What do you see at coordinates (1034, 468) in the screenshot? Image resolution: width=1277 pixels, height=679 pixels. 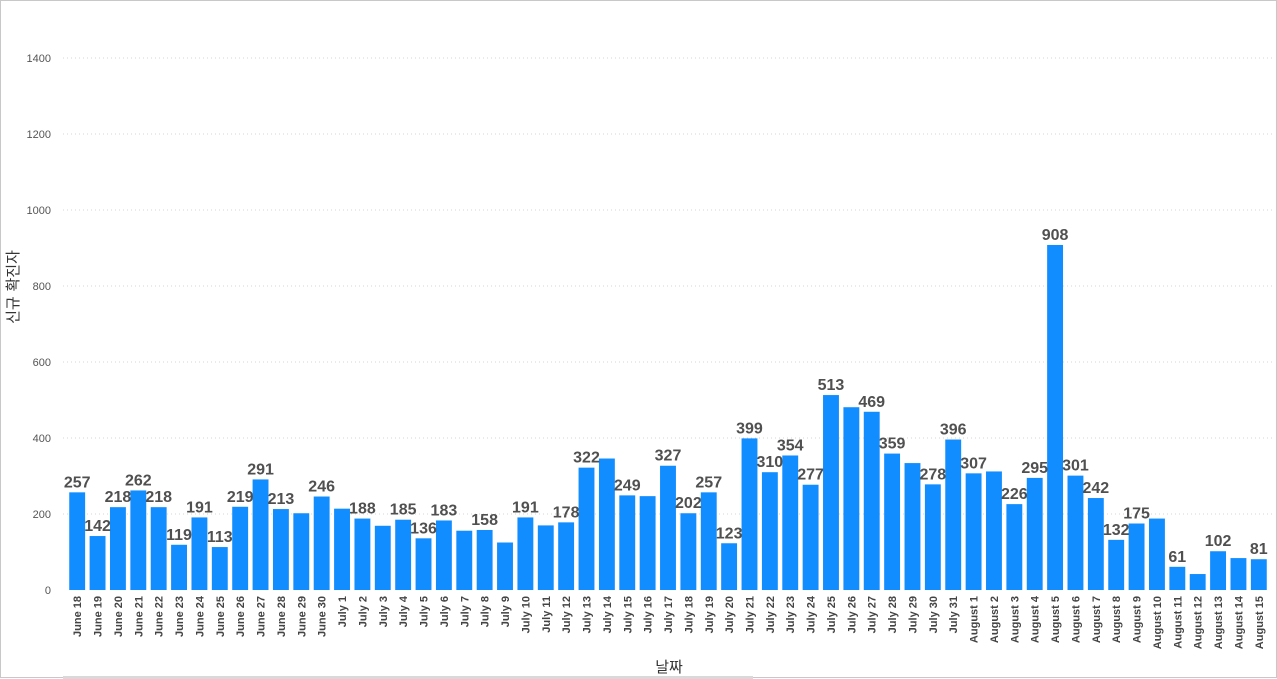 I see `data-label: 295` at bounding box center [1034, 468].